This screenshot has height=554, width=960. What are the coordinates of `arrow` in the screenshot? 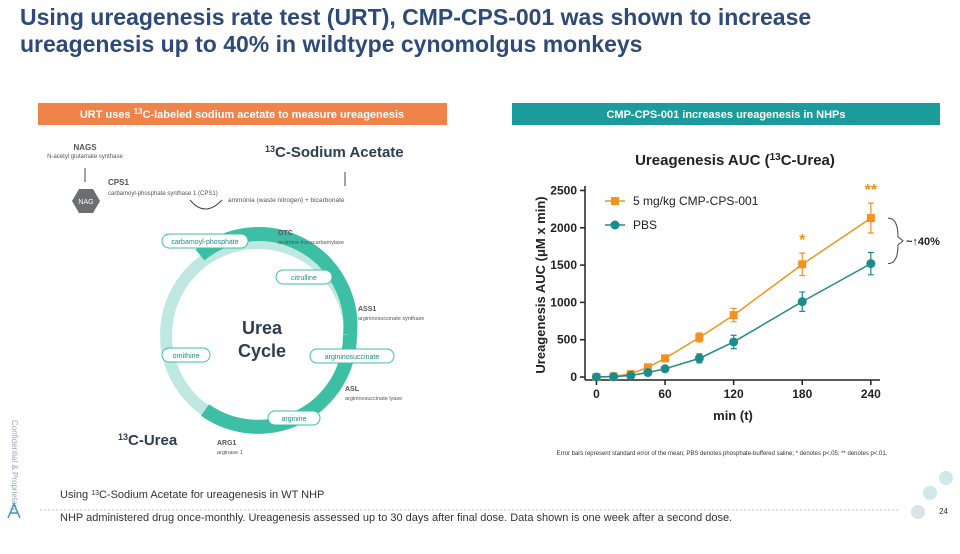 It's located at (206, 204).